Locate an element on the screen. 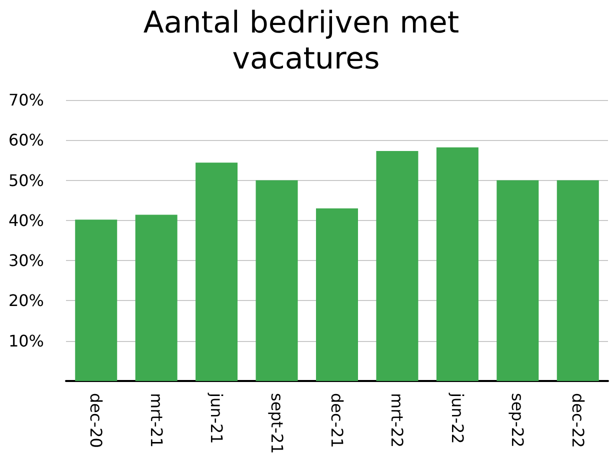 The height and width of the screenshot is (467, 612). y-tick-label: 20% is located at coordinates (26, 300).